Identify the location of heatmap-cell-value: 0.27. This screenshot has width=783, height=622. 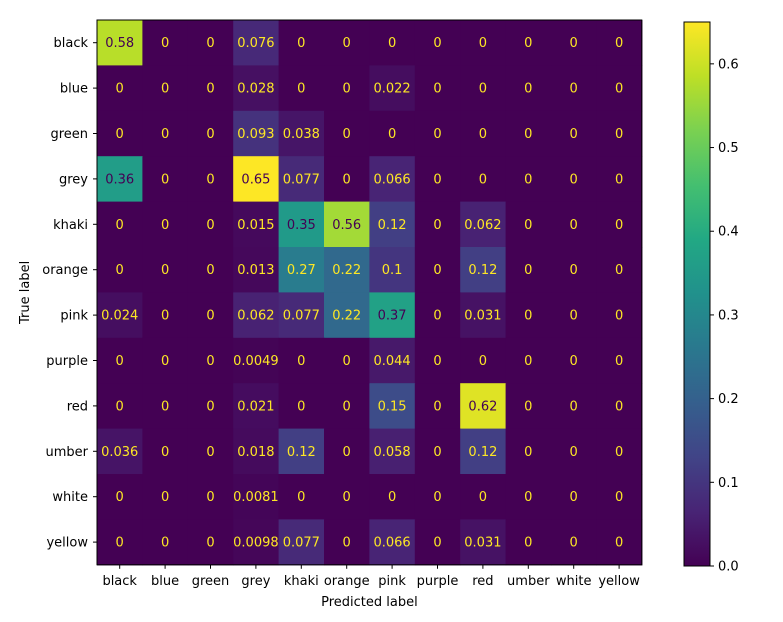
(301, 270).